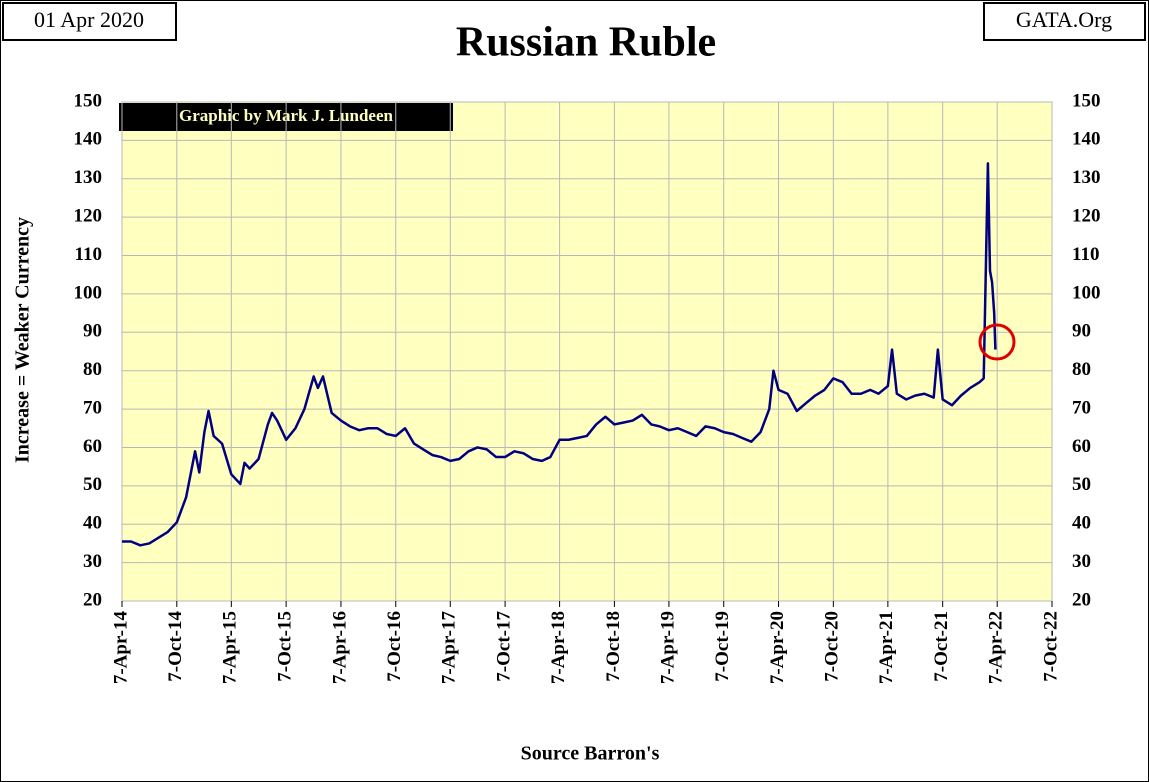  What do you see at coordinates (1081, 407) in the screenshot?
I see `y2-tick-label: 70` at bounding box center [1081, 407].